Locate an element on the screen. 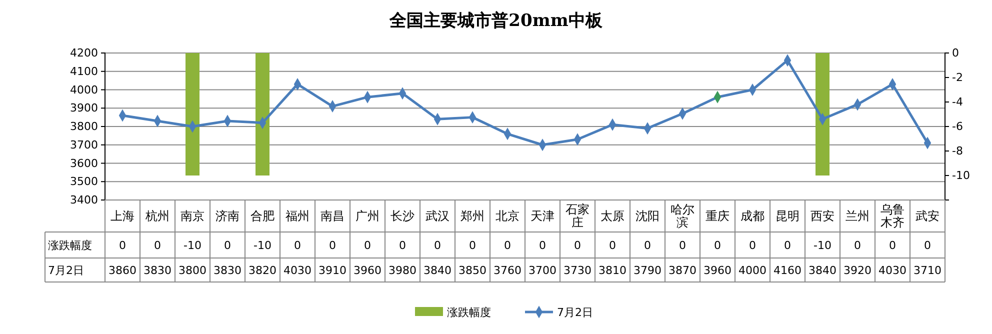 This screenshot has height=334, width=992. y-tick-label: 3500 is located at coordinates (84, 181).